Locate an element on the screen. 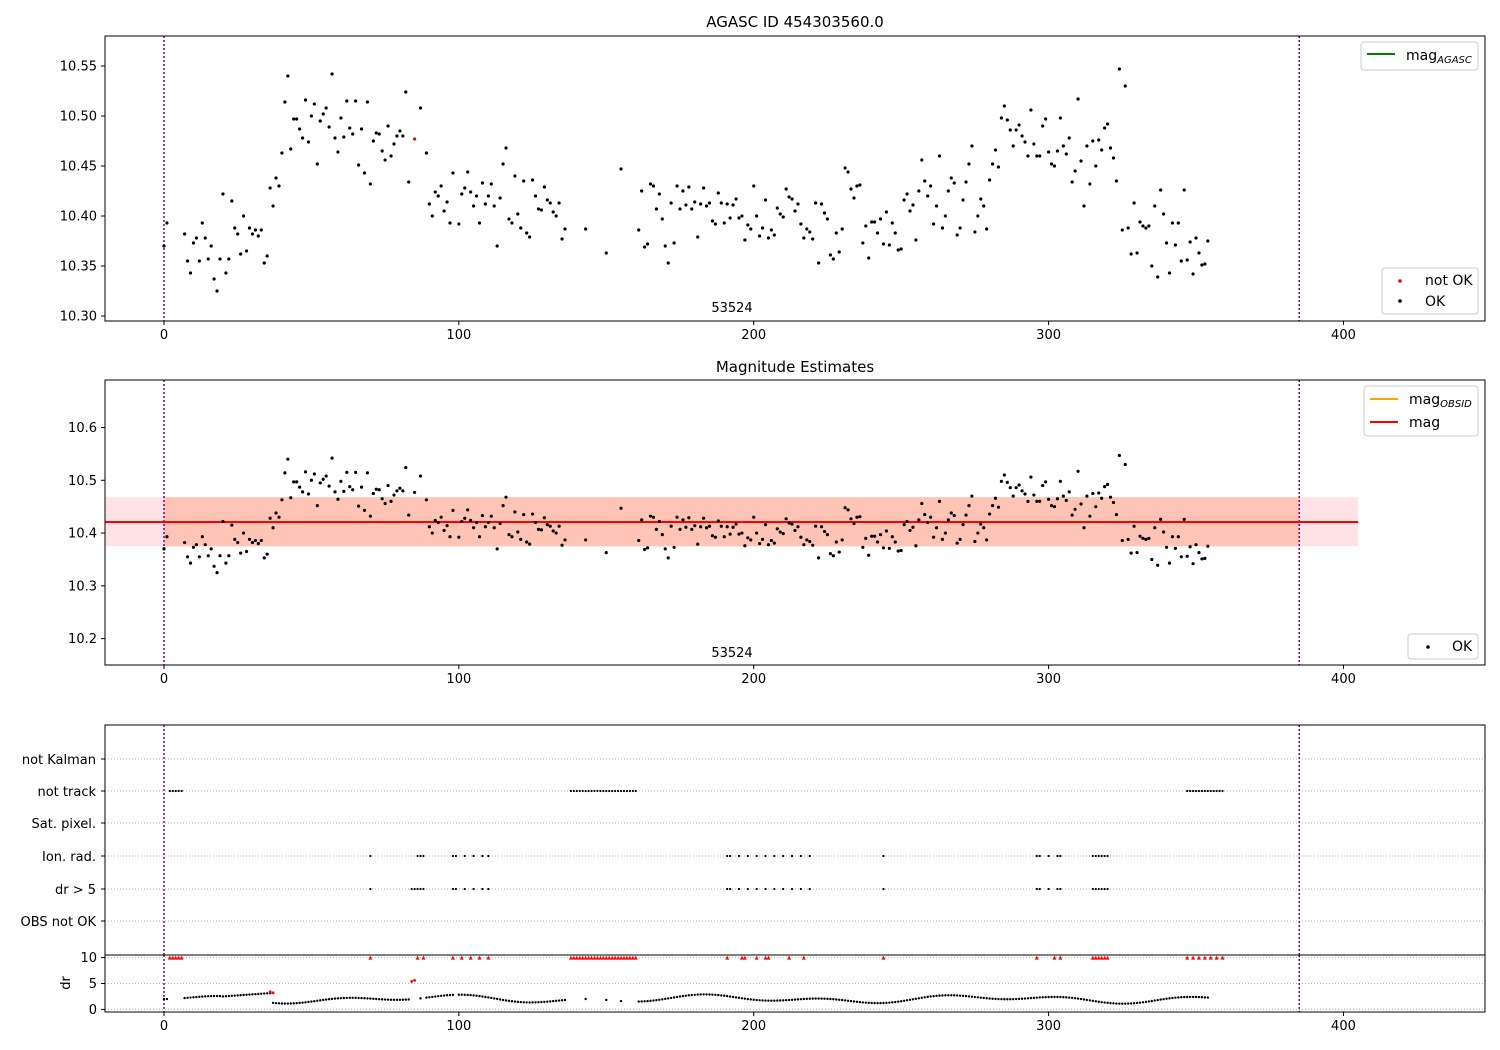 The image size is (1500, 1050). ytick-label: 10.5 is located at coordinates (82, 481).